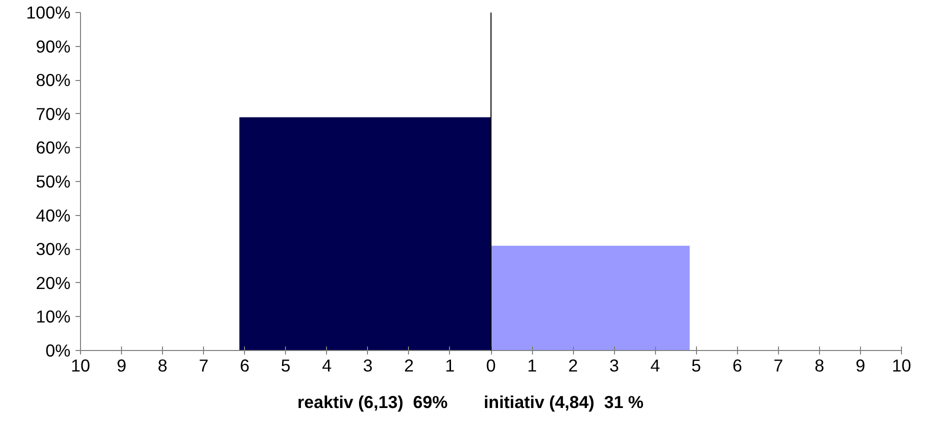 Image resolution: width=931 pixels, height=440 pixels. What do you see at coordinates (53, 114) in the screenshot?
I see `y-tick-label: 70%` at bounding box center [53, 114].